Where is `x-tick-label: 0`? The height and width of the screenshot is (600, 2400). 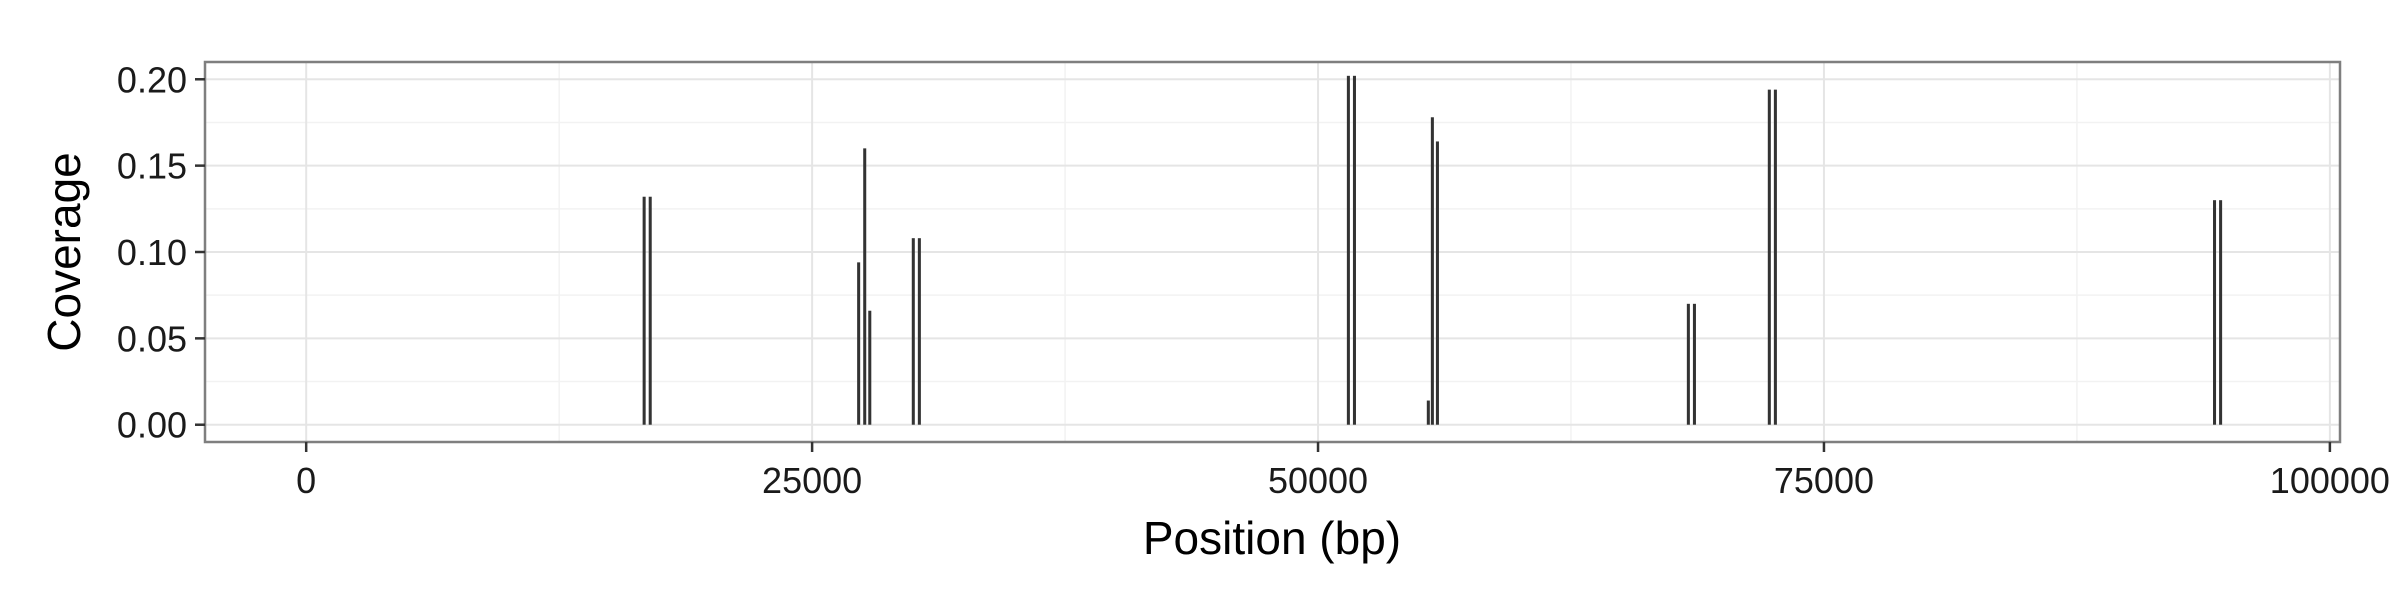 x-tick-label: 0 is located at coordinates (306, 480).